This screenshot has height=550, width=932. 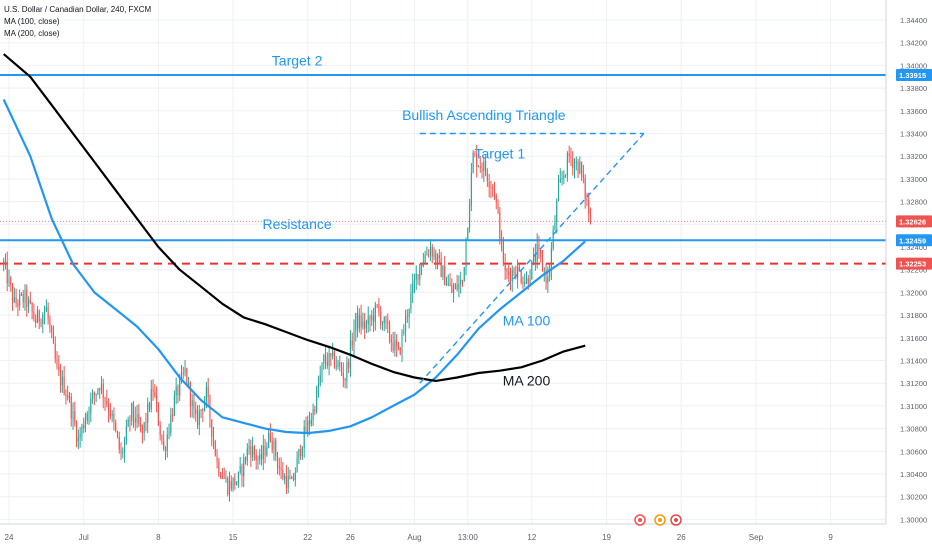 I want to click on events-markers, so click(x=658, y=520).